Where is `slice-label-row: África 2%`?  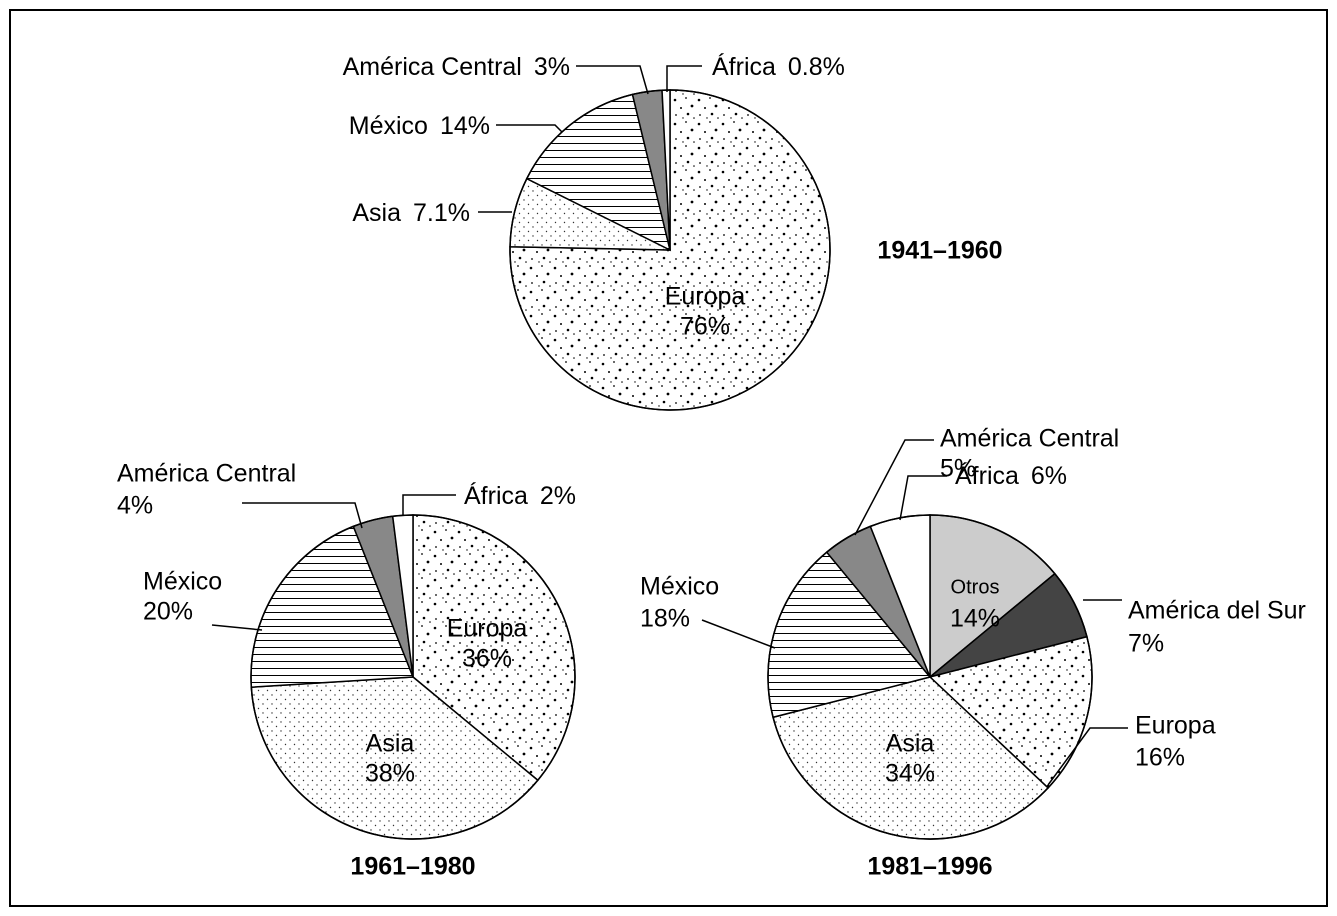 slice-label-row: África 2% is located at coordinates (520, 495).